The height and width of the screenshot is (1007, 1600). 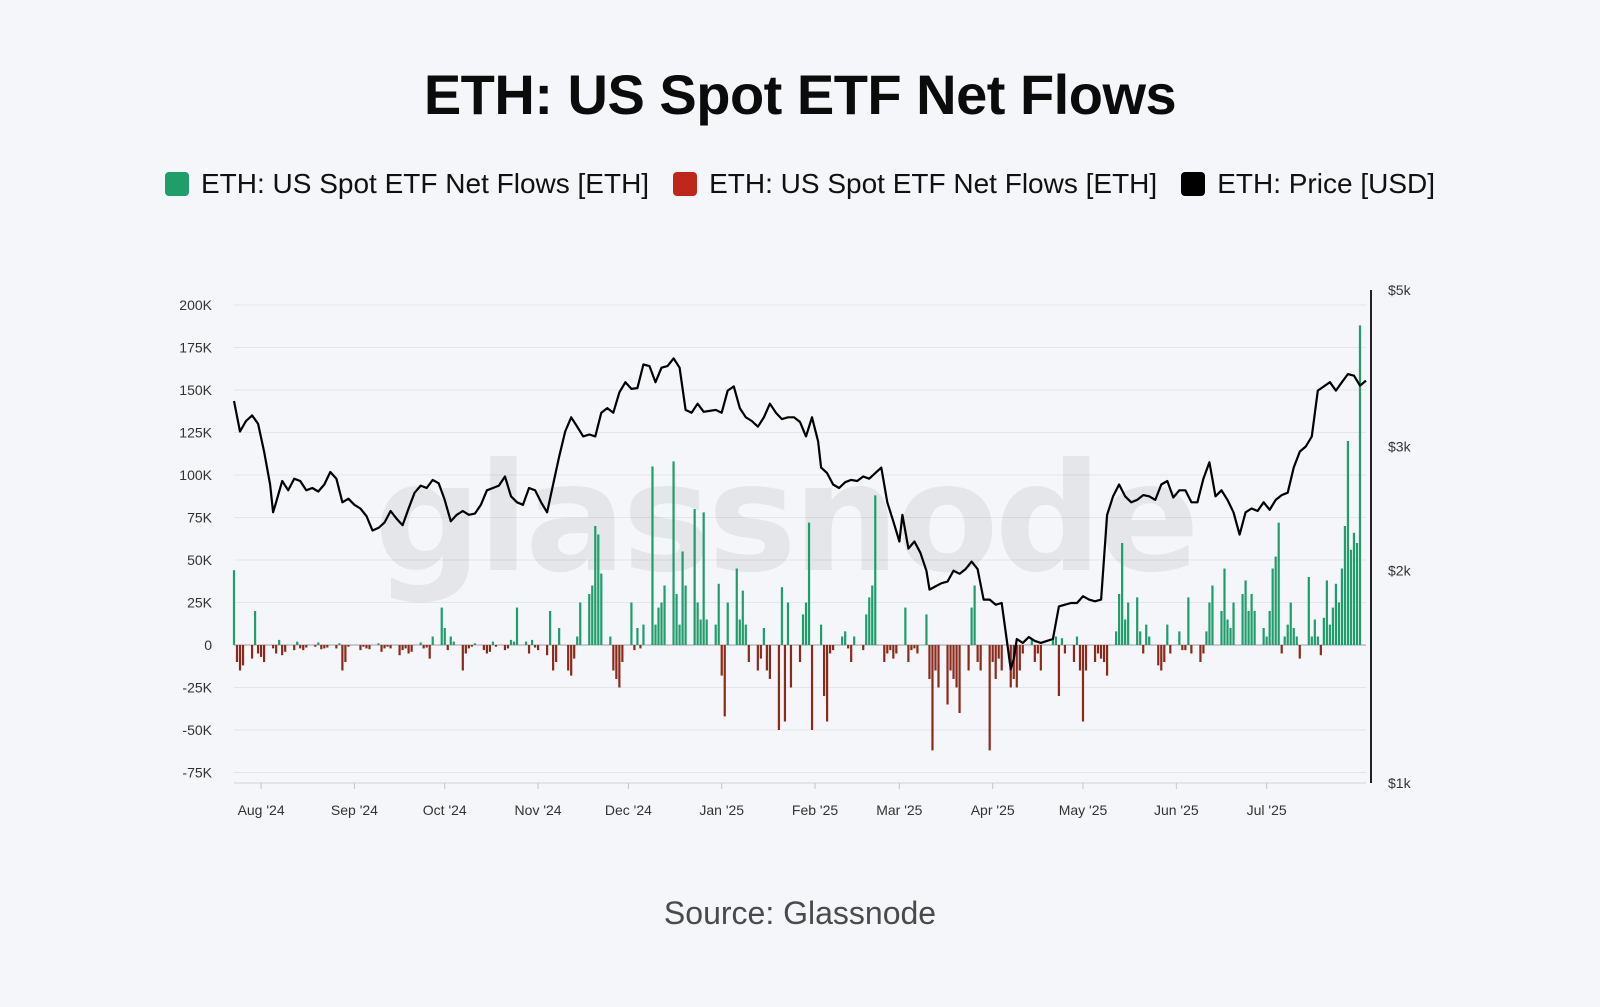 I want to click on watermark: glassnode, so click(x=785, y=519).